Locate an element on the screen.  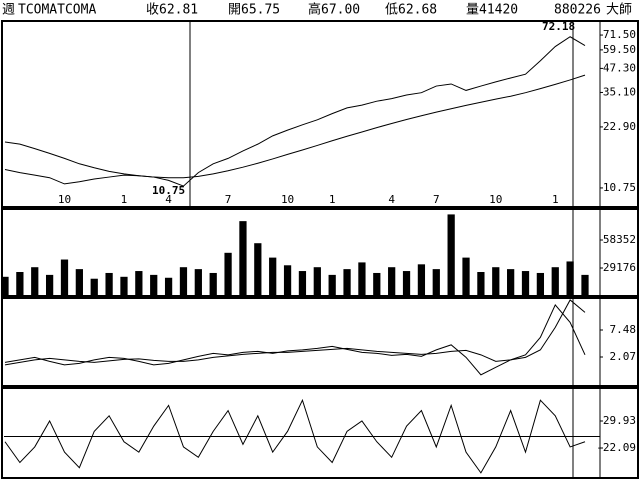
y-tick-label: 29176 is located at coordinates (619, 267).